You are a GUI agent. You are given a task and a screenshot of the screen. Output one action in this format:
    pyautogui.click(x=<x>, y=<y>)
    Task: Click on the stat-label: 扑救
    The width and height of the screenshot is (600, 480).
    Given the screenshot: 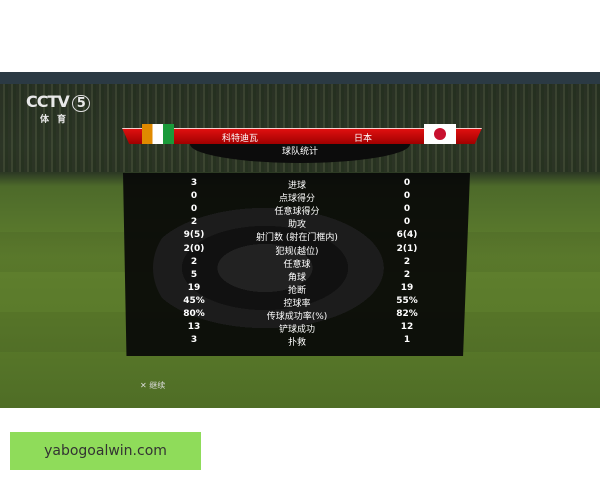 What is the action you would take?
    pyautogui.click(x=296, y=343)
    